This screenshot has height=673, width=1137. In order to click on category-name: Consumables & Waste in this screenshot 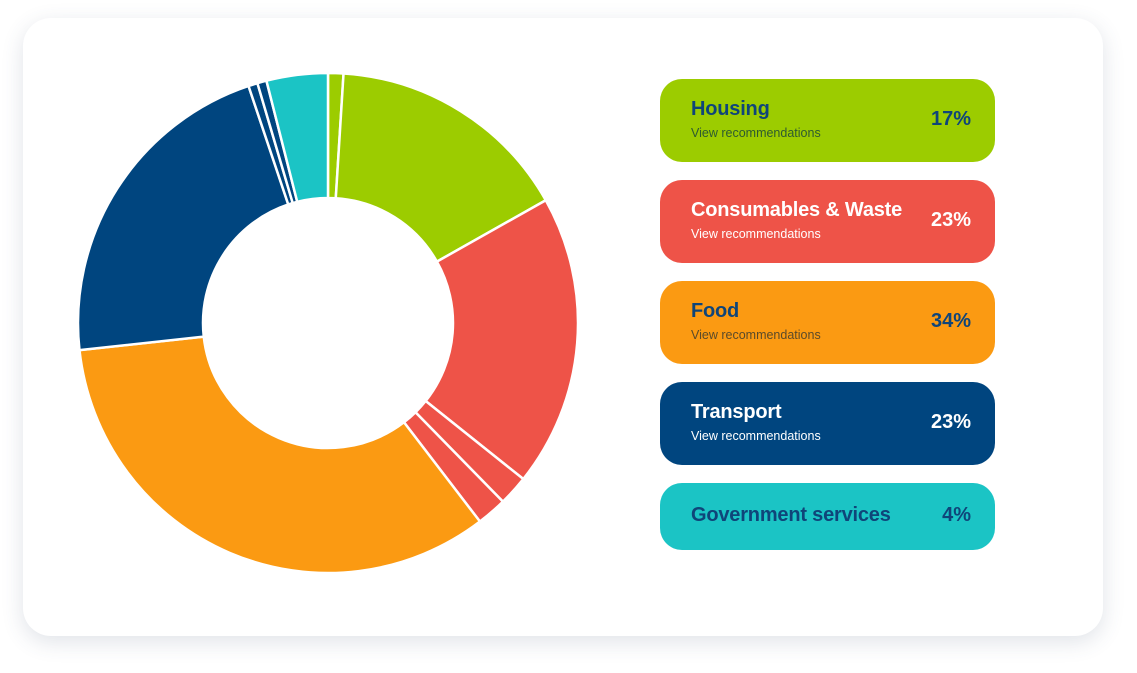, I will do `click(797, 210)`.